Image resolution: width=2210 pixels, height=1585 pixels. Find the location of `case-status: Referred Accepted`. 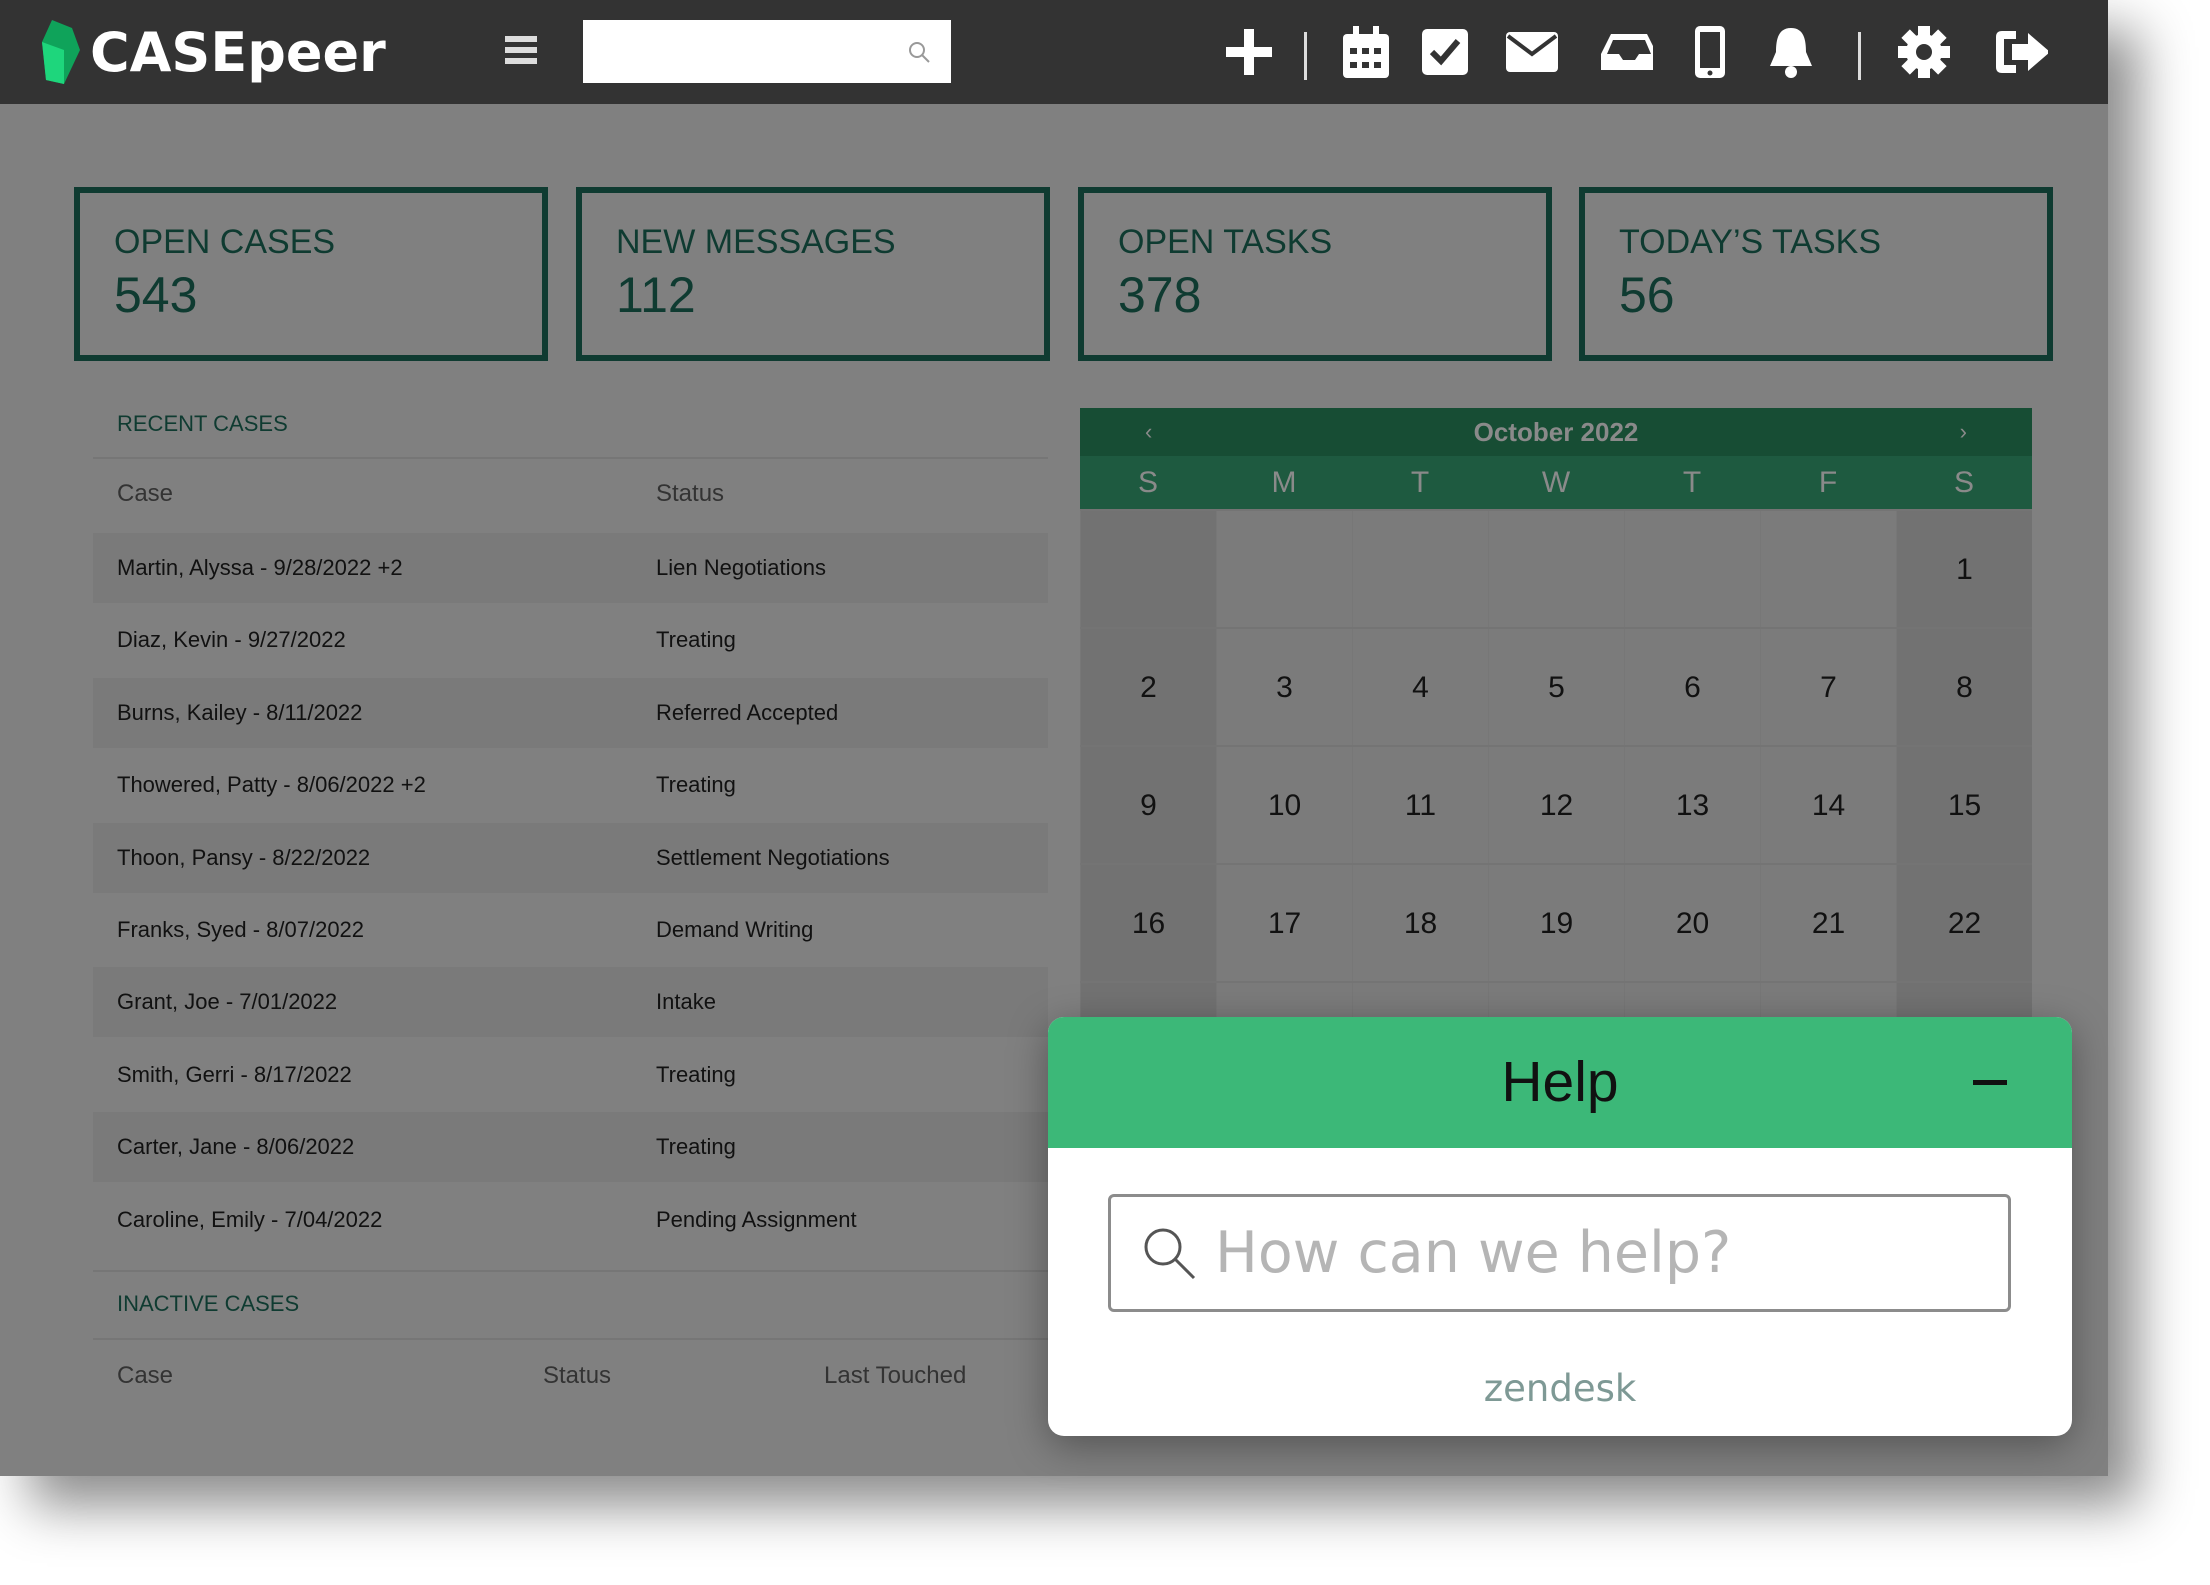

case-status: Referred Accepted is located at coordinates (747, 712).